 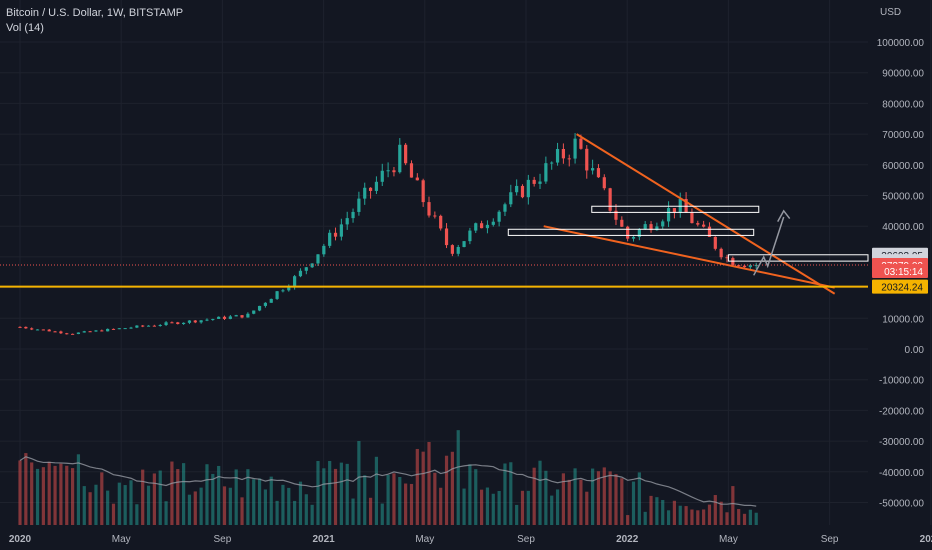 I want to click on symbol-title: Bitcoin / U.S. Dollar, 1W, BITSTAMP, so click(x=95, y=13).